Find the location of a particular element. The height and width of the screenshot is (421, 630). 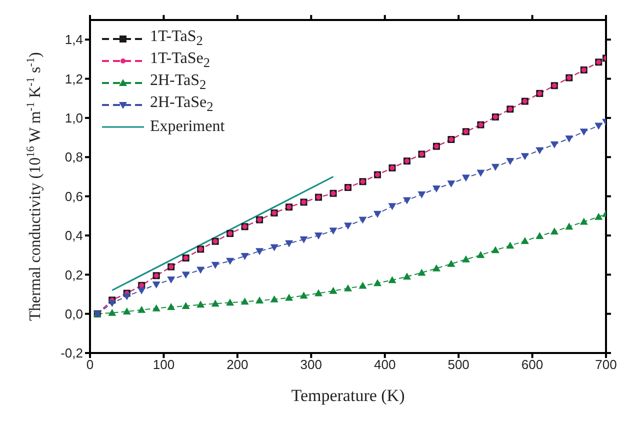

y-tick-label: 1,0 is located at coordinates (73, 118).